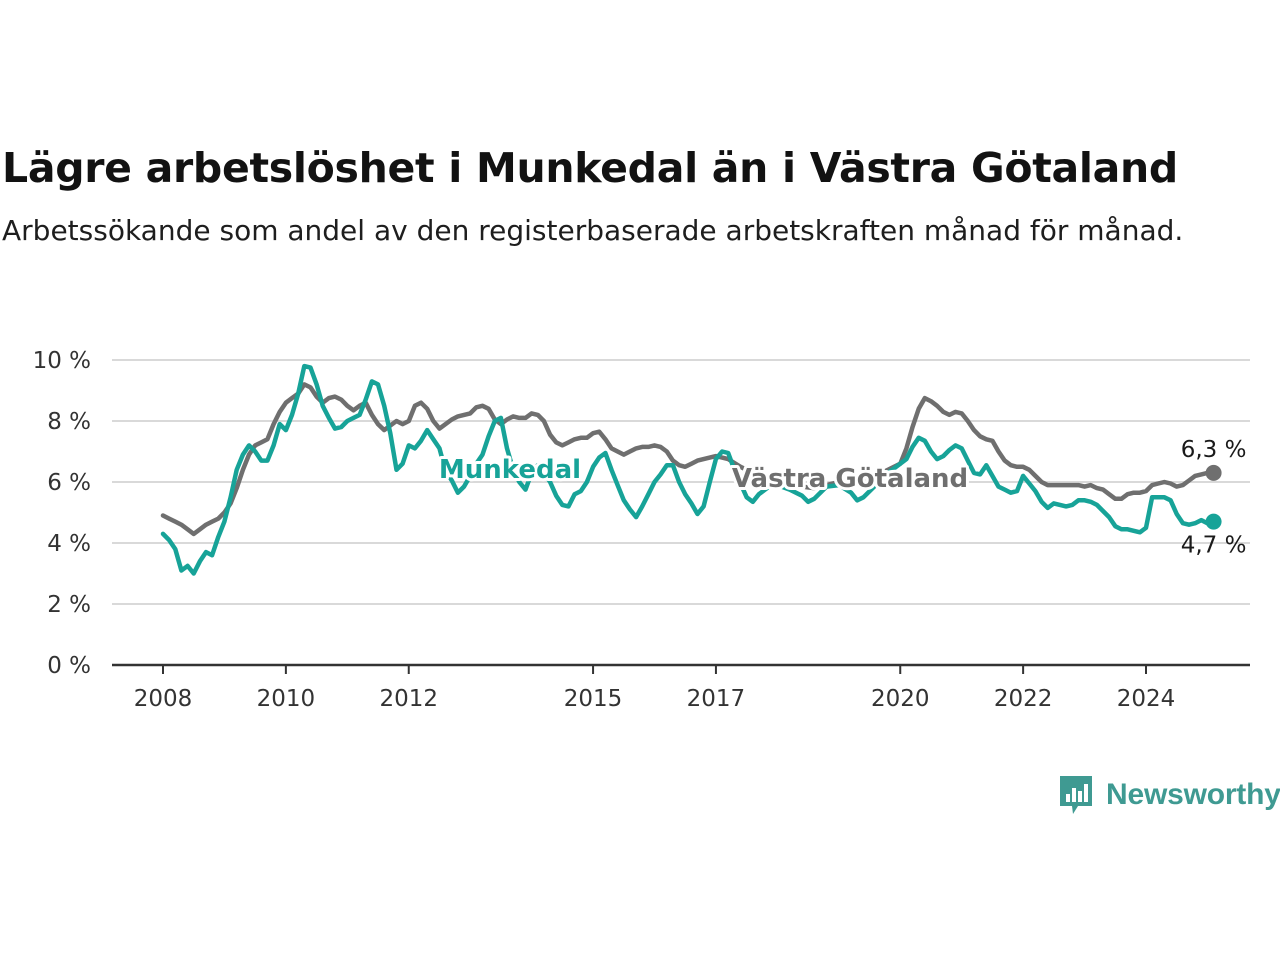 The width and height of the screenshot is (1280, 960). What do you see at coordinates (69, 422) in the screenshot?
I see `y-tick-label: 8 %` at bounding box center [69, 422].